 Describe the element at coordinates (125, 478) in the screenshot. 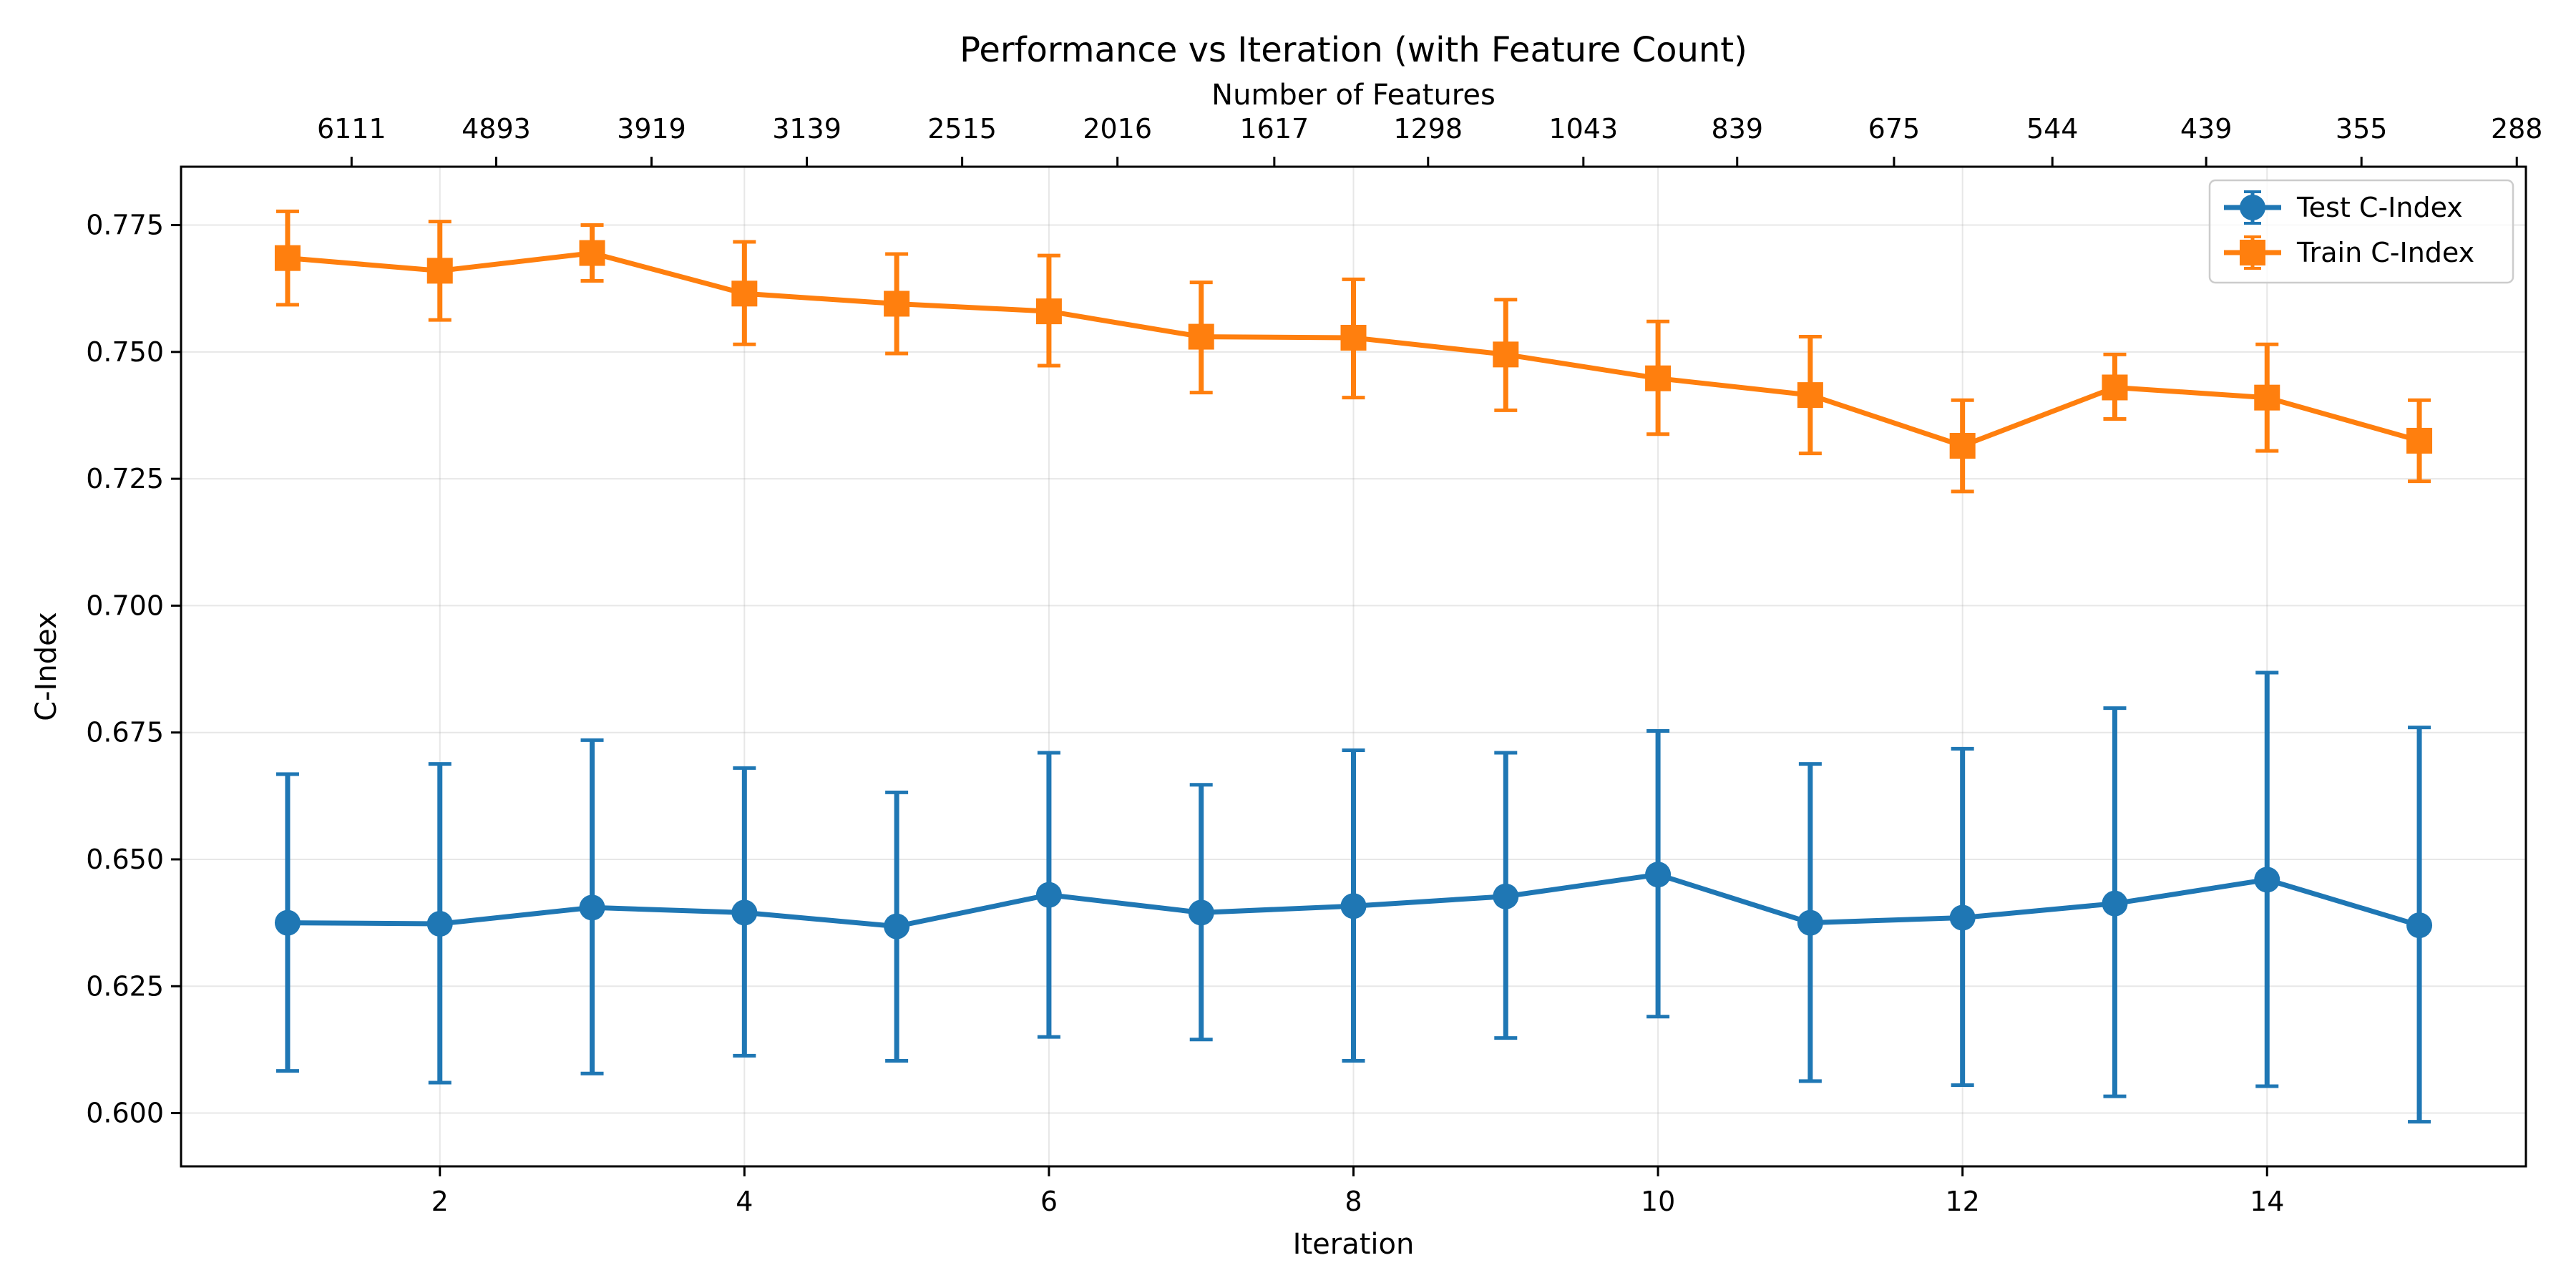

I see `y-tick-label: 0.725` at that location.